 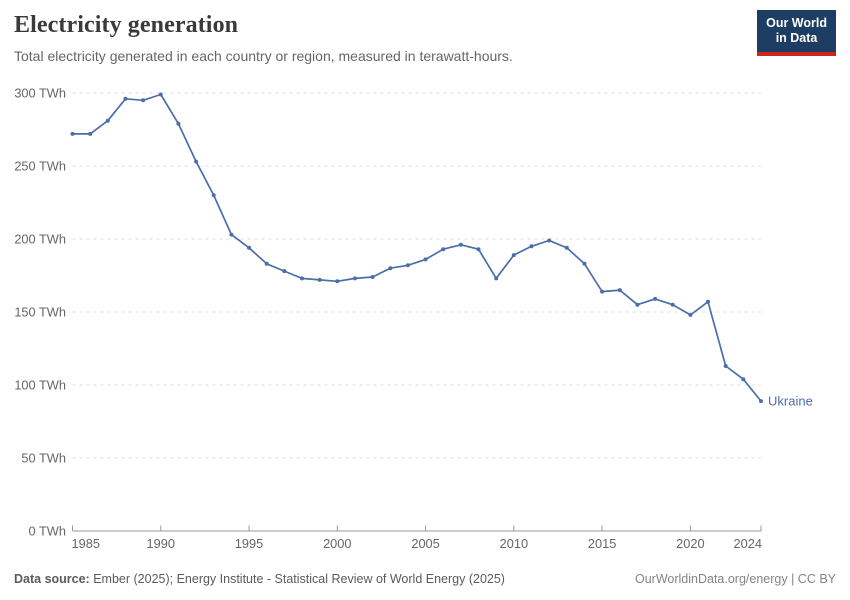 I want to click on y-tick-label-150: 150 TWh, so click(x=40, y=312).